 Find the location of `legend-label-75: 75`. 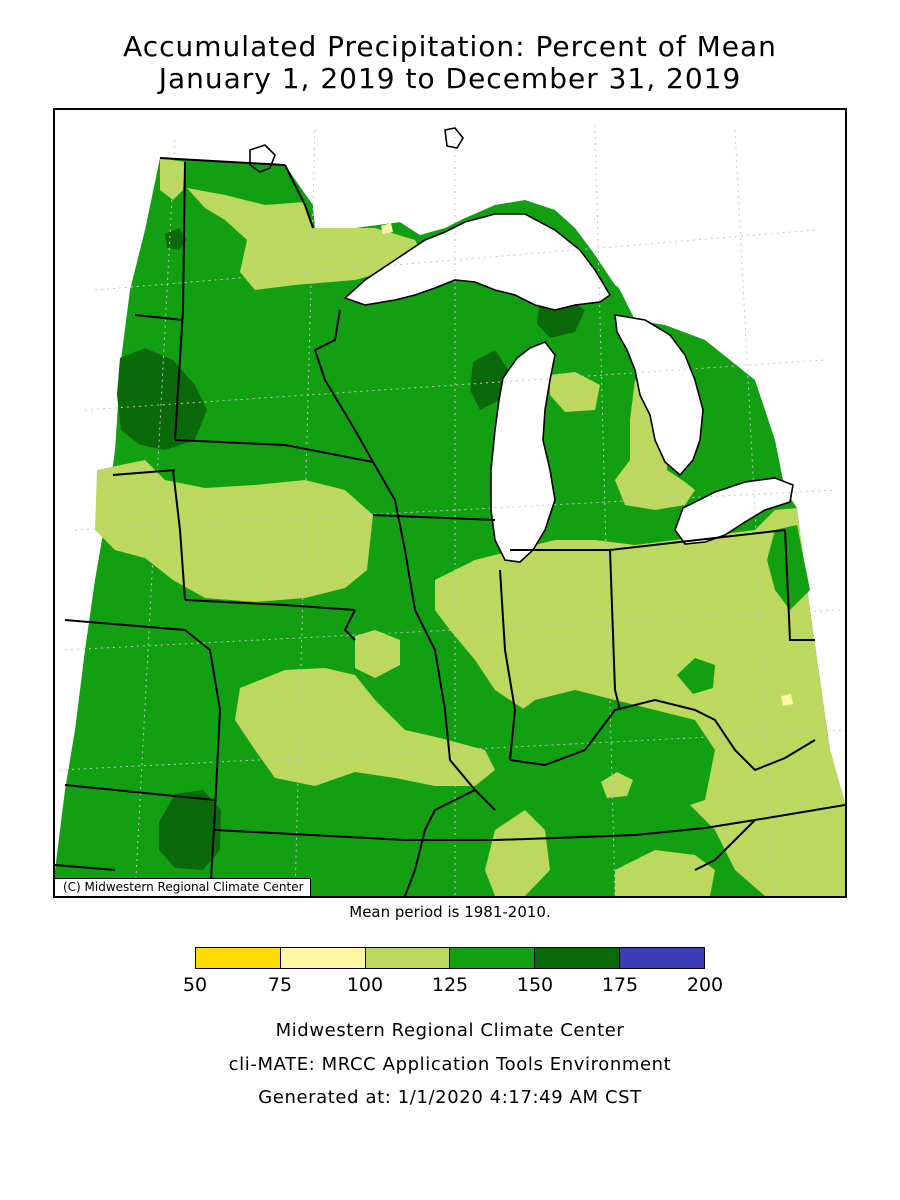

legend-label-75: 75 is located at coordinates (280, 985).